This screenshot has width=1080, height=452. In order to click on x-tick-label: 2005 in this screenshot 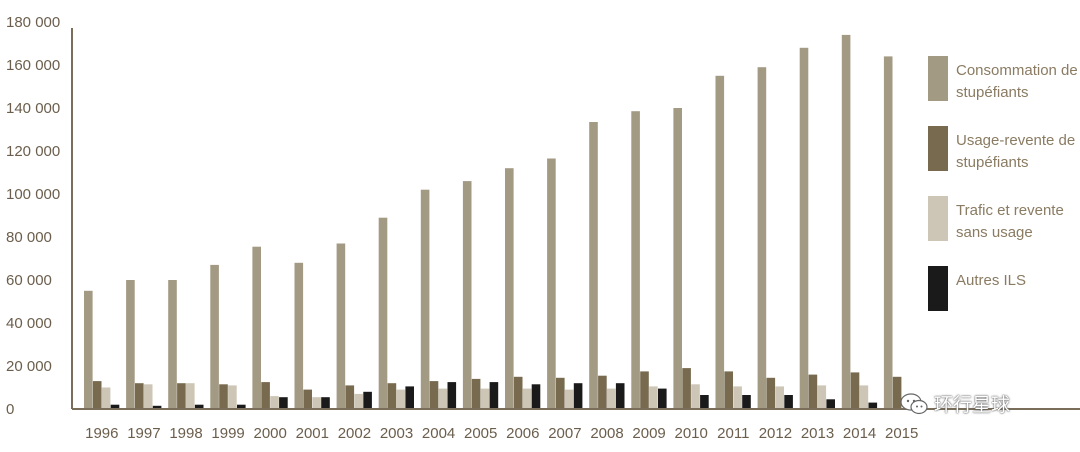, I will do `click(480, 433)`.